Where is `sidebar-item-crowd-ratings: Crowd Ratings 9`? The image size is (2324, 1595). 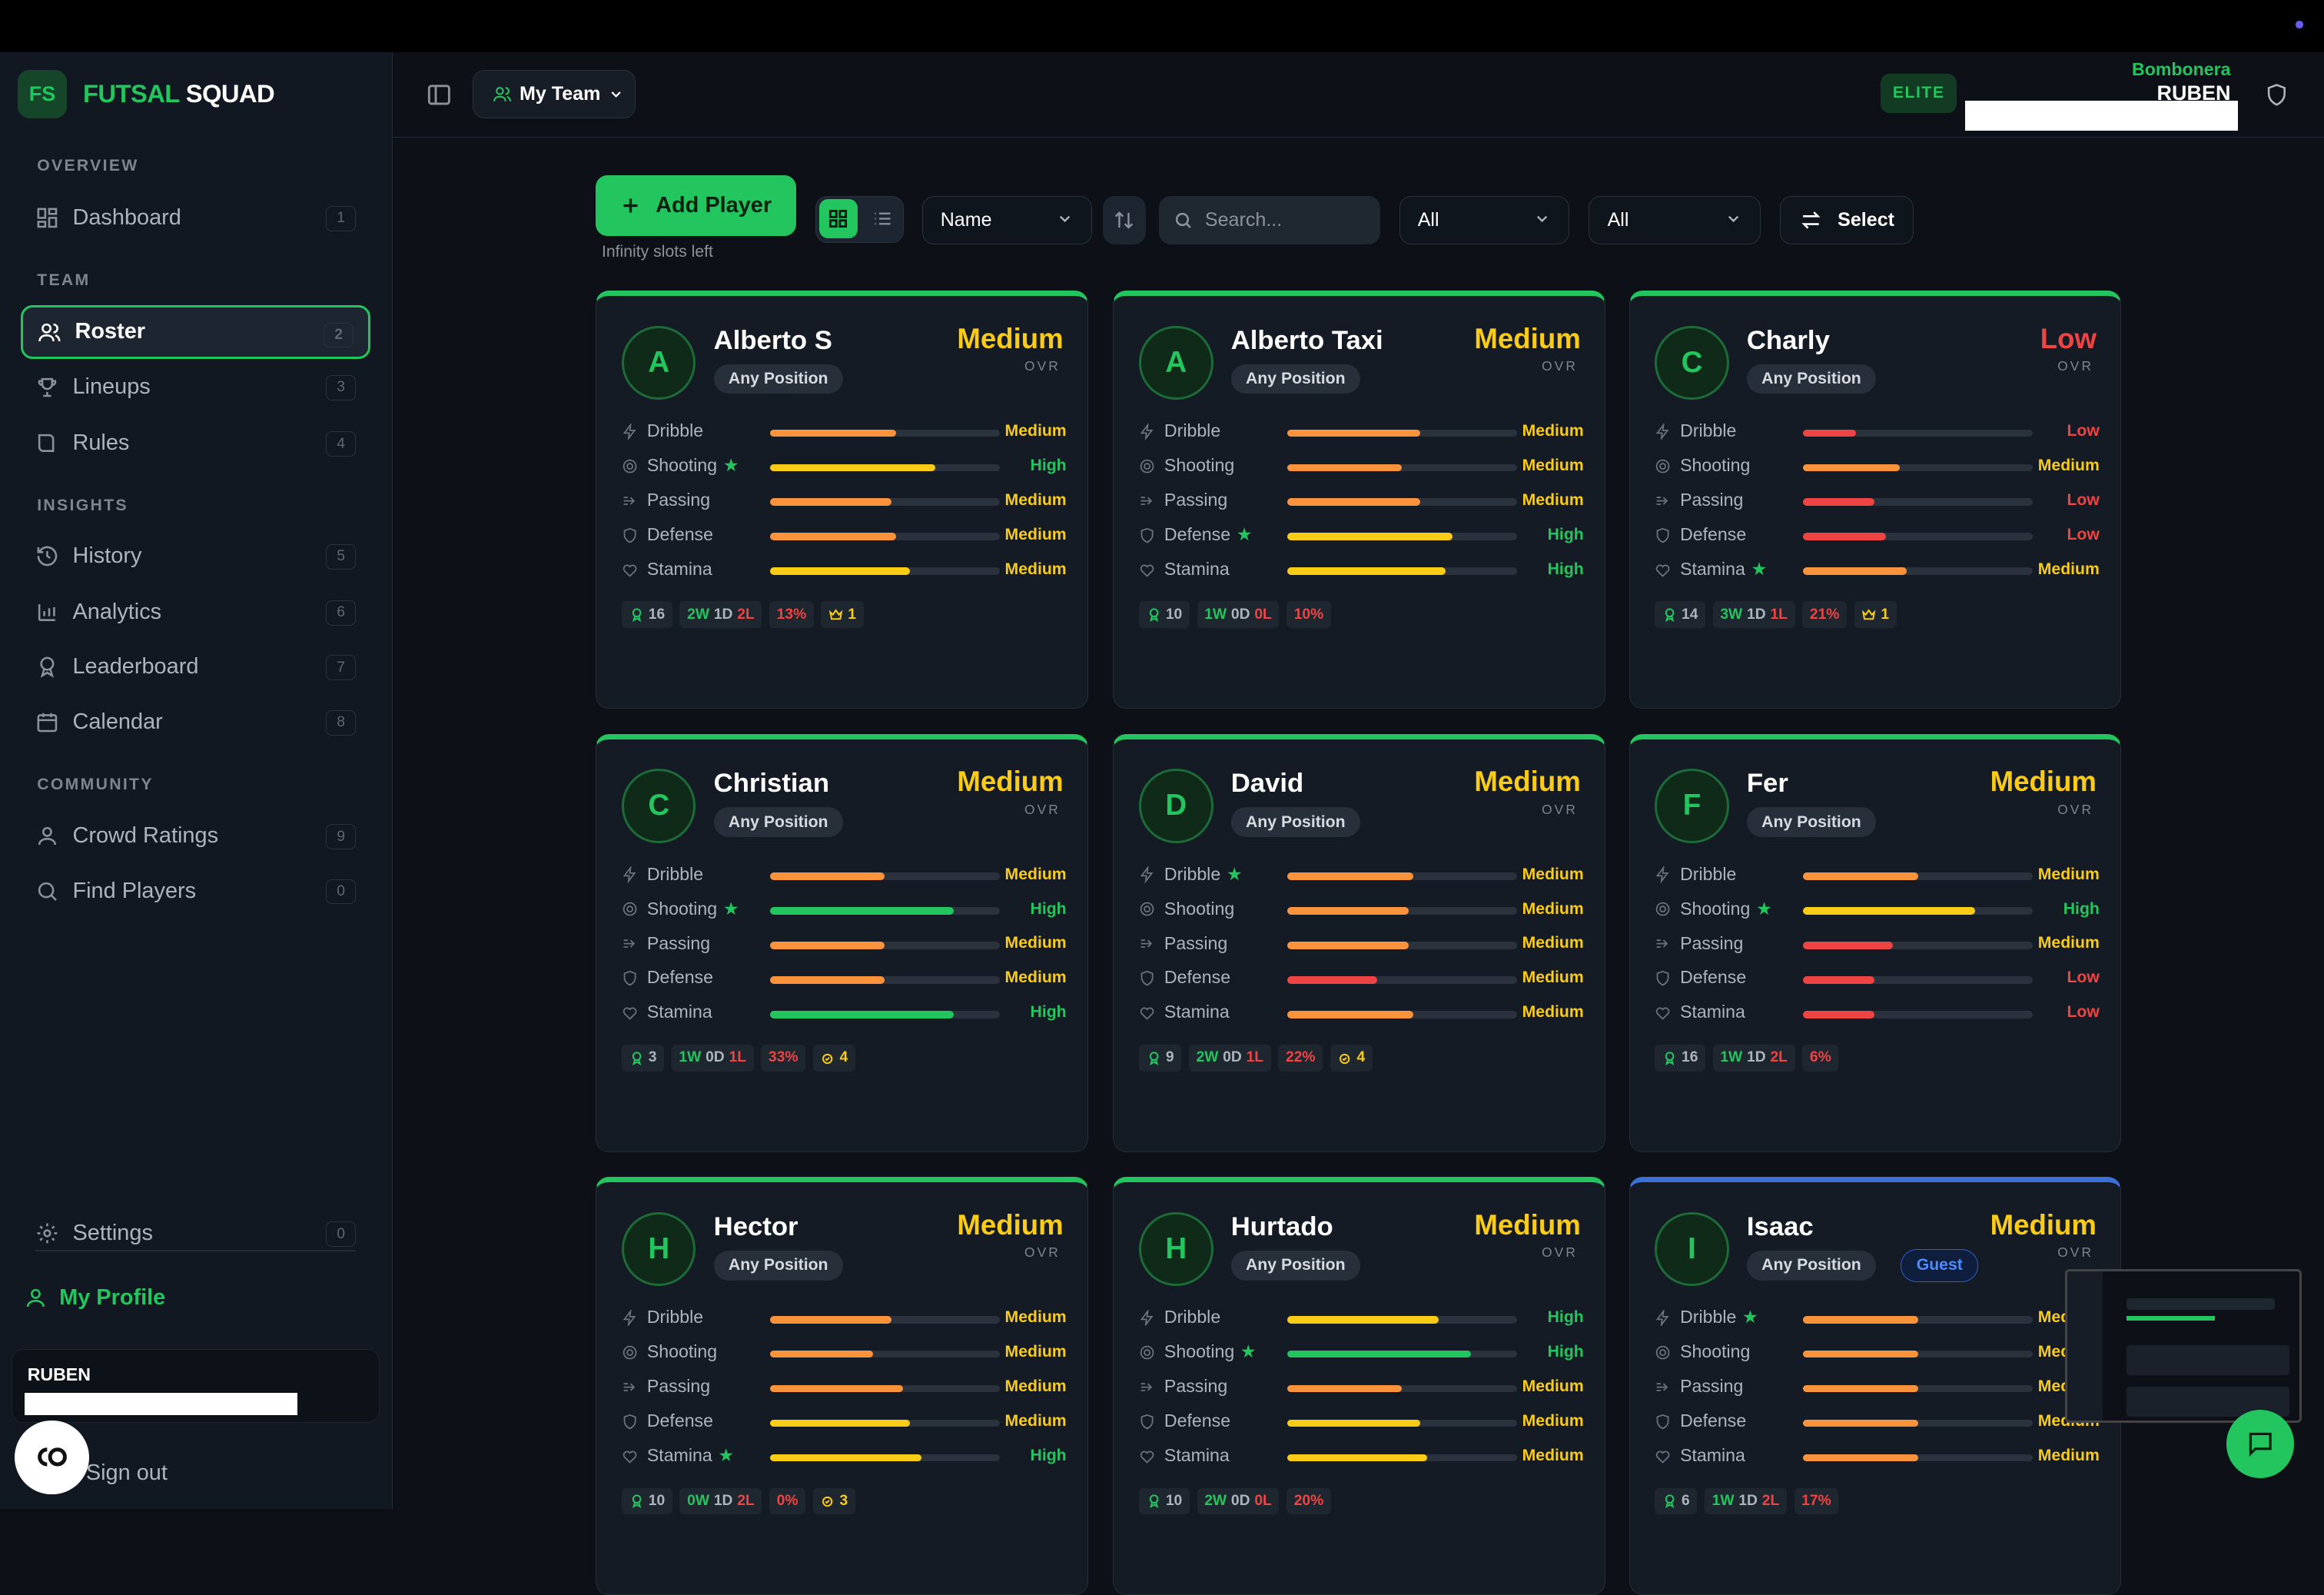 sidebar-item-crowd-ratings: Crowd Ratings 9 is located at coordinates (195, 835).